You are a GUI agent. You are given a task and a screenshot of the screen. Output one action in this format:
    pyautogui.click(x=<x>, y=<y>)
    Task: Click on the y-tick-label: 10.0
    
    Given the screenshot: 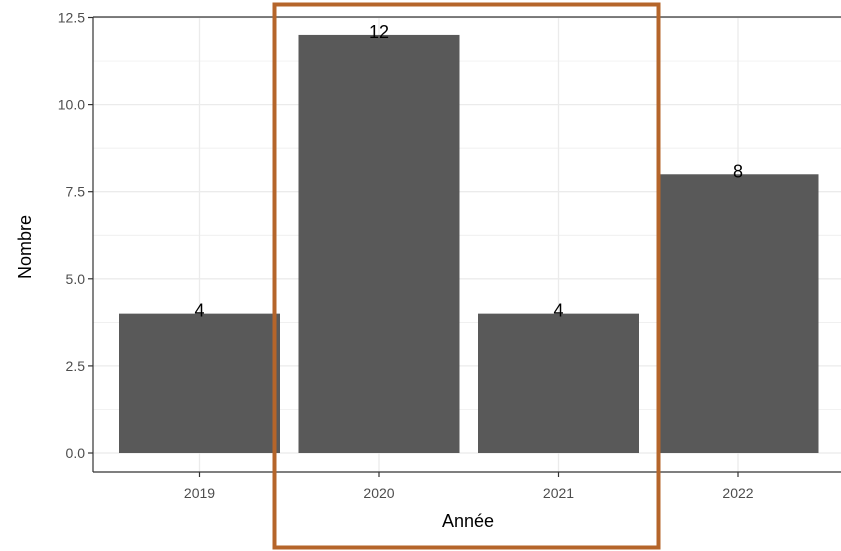 What is the action you would take?
    pyautogui.click(x=71, y=105)
    